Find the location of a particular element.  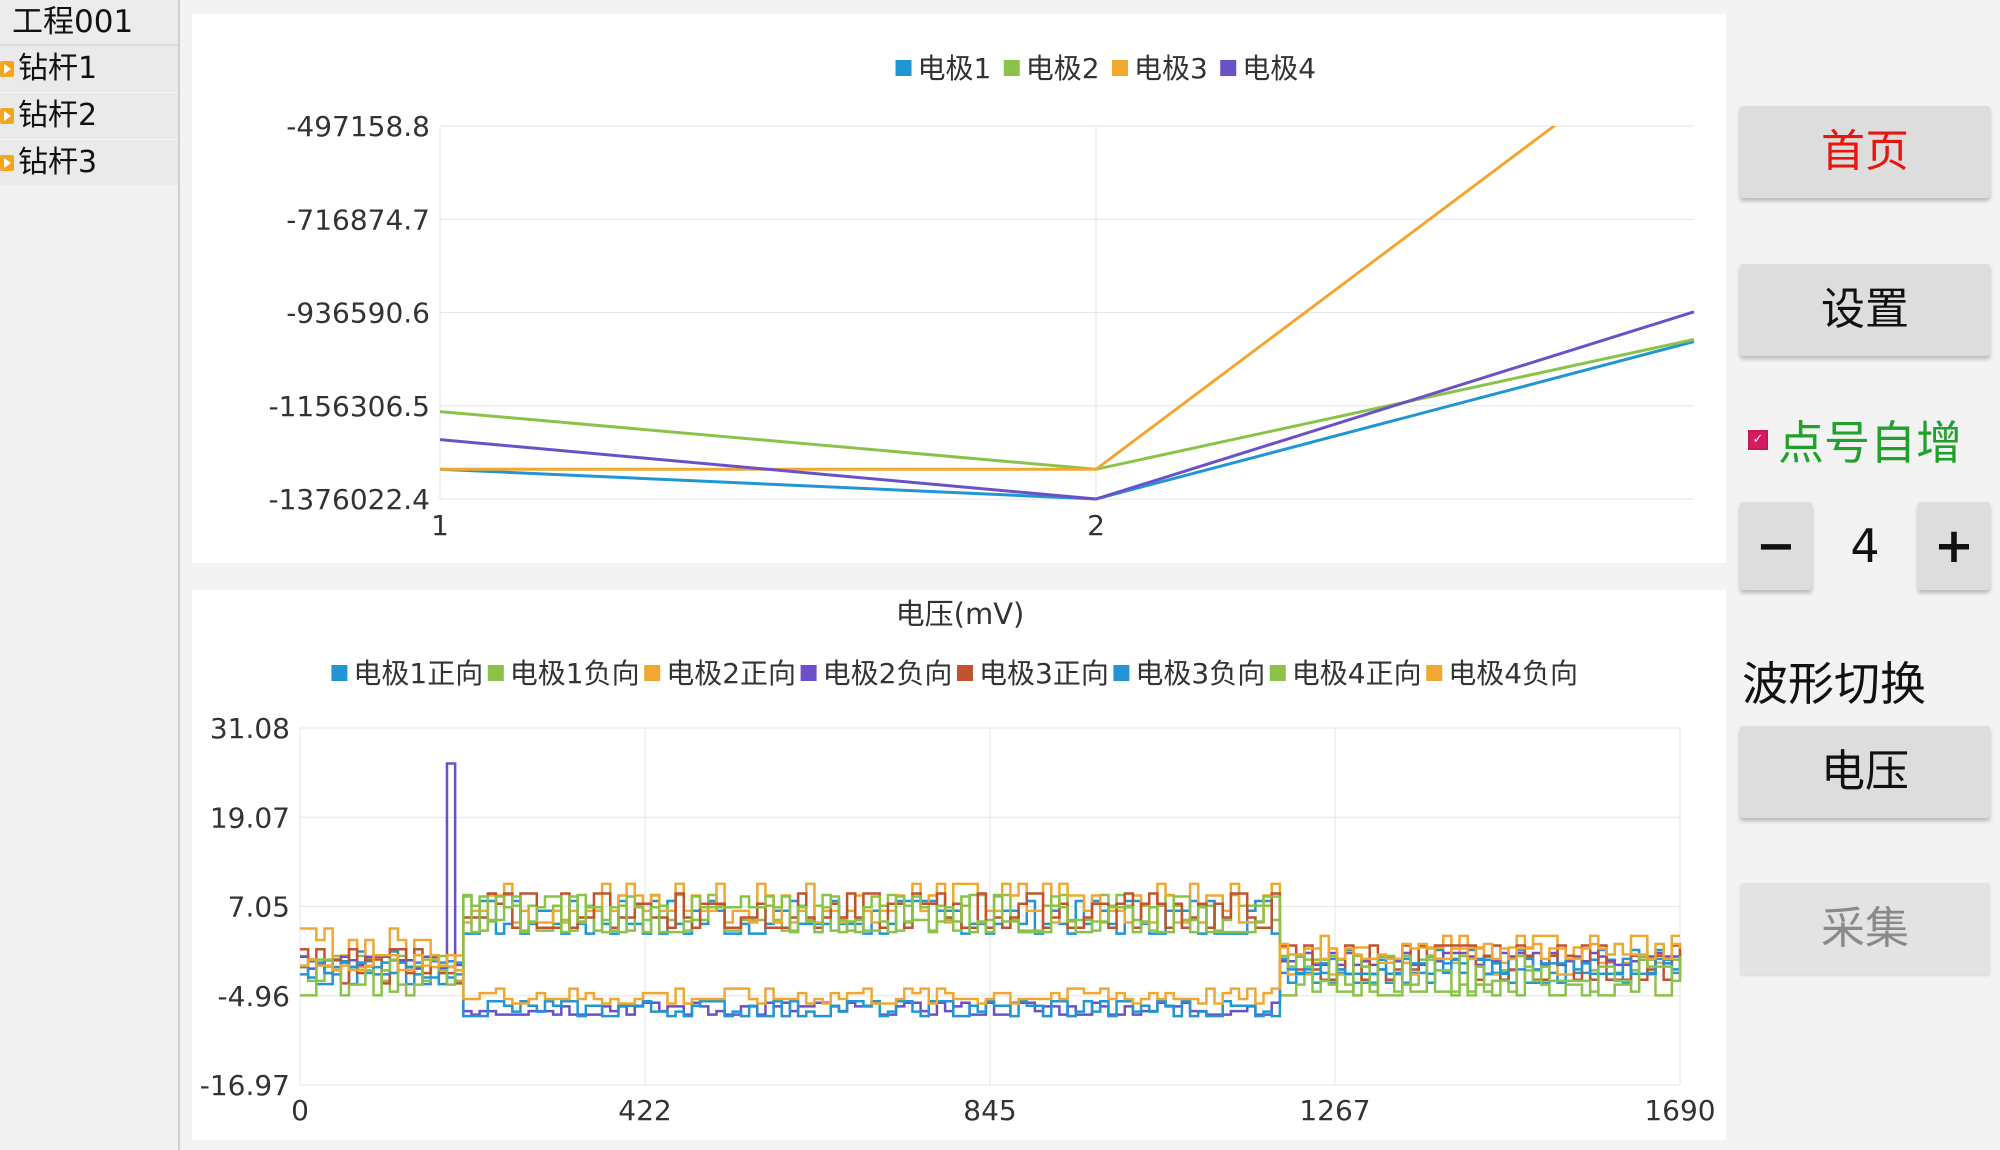

x-tick-label-1: 2 is located at coordinates (1096, 525).